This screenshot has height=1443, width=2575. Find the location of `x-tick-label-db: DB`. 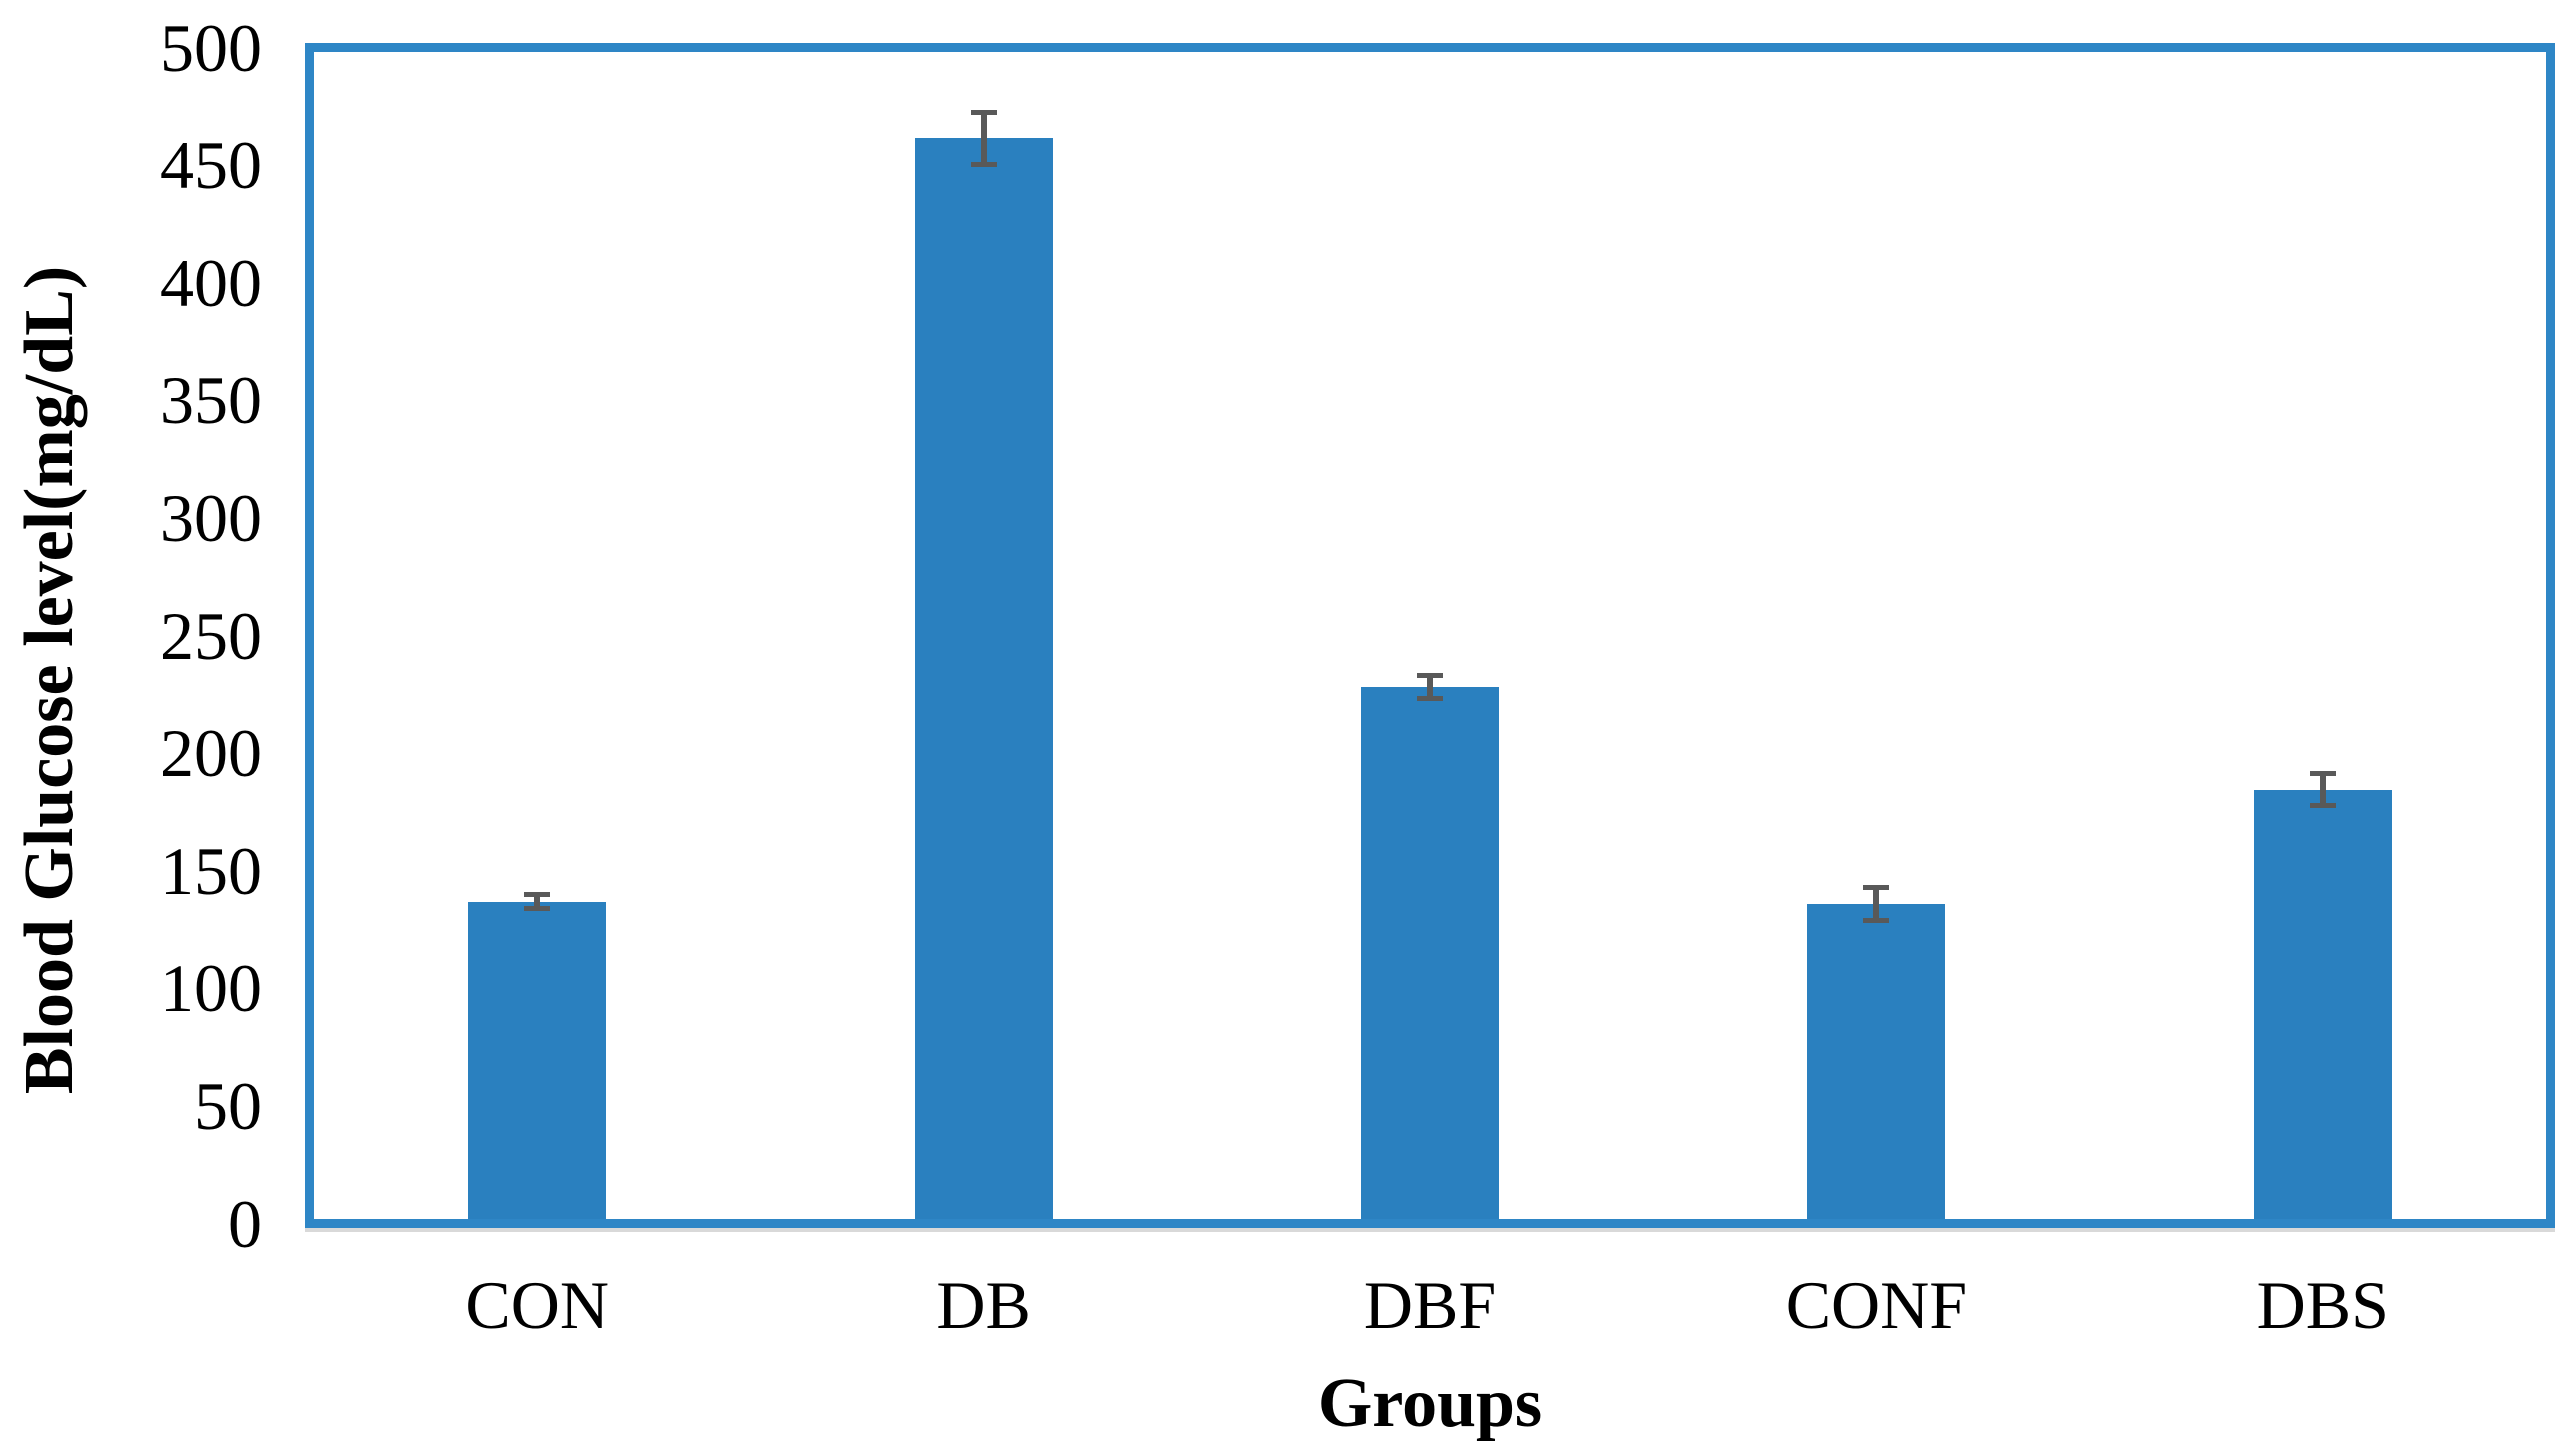

x-tick-label-db: DB is located at coordinates (983, 1305).